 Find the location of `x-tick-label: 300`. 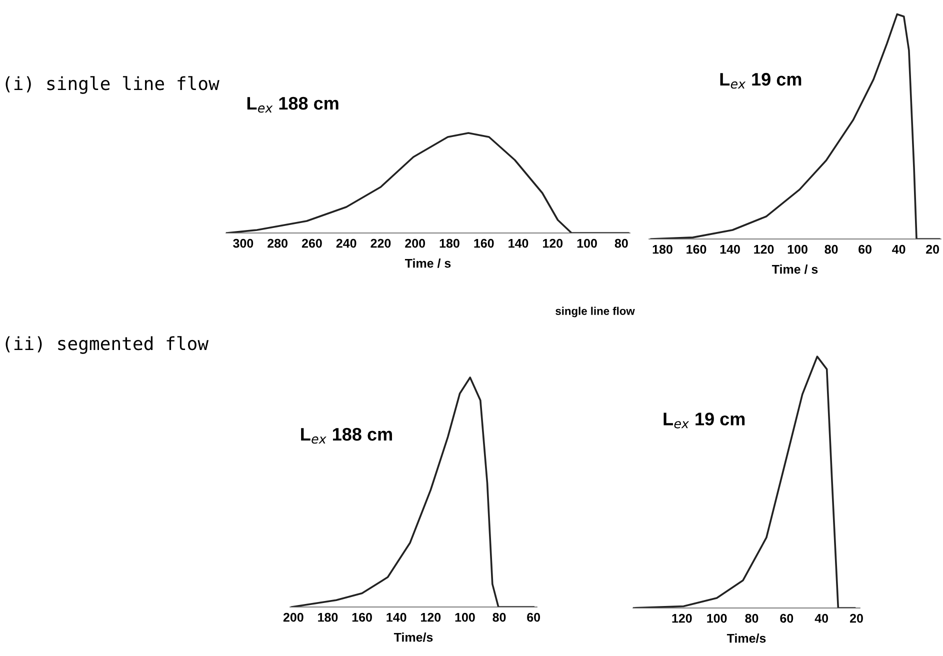

x-tick-label: 300 is located at coordinates (243, 243).